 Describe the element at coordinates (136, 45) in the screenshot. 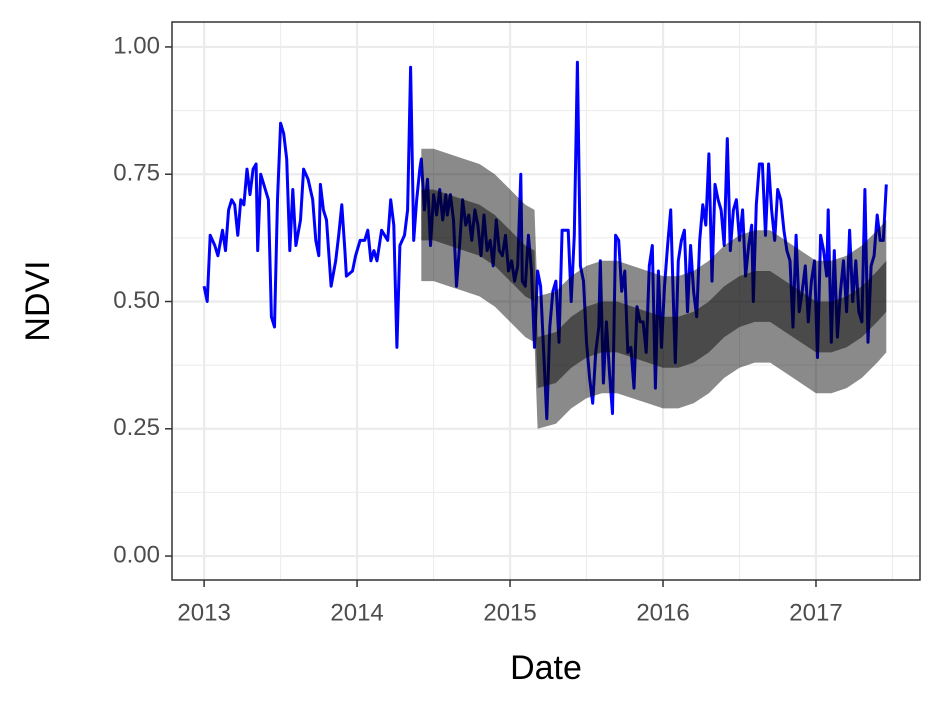

I see `y-tick-label: 1.00` at that location.